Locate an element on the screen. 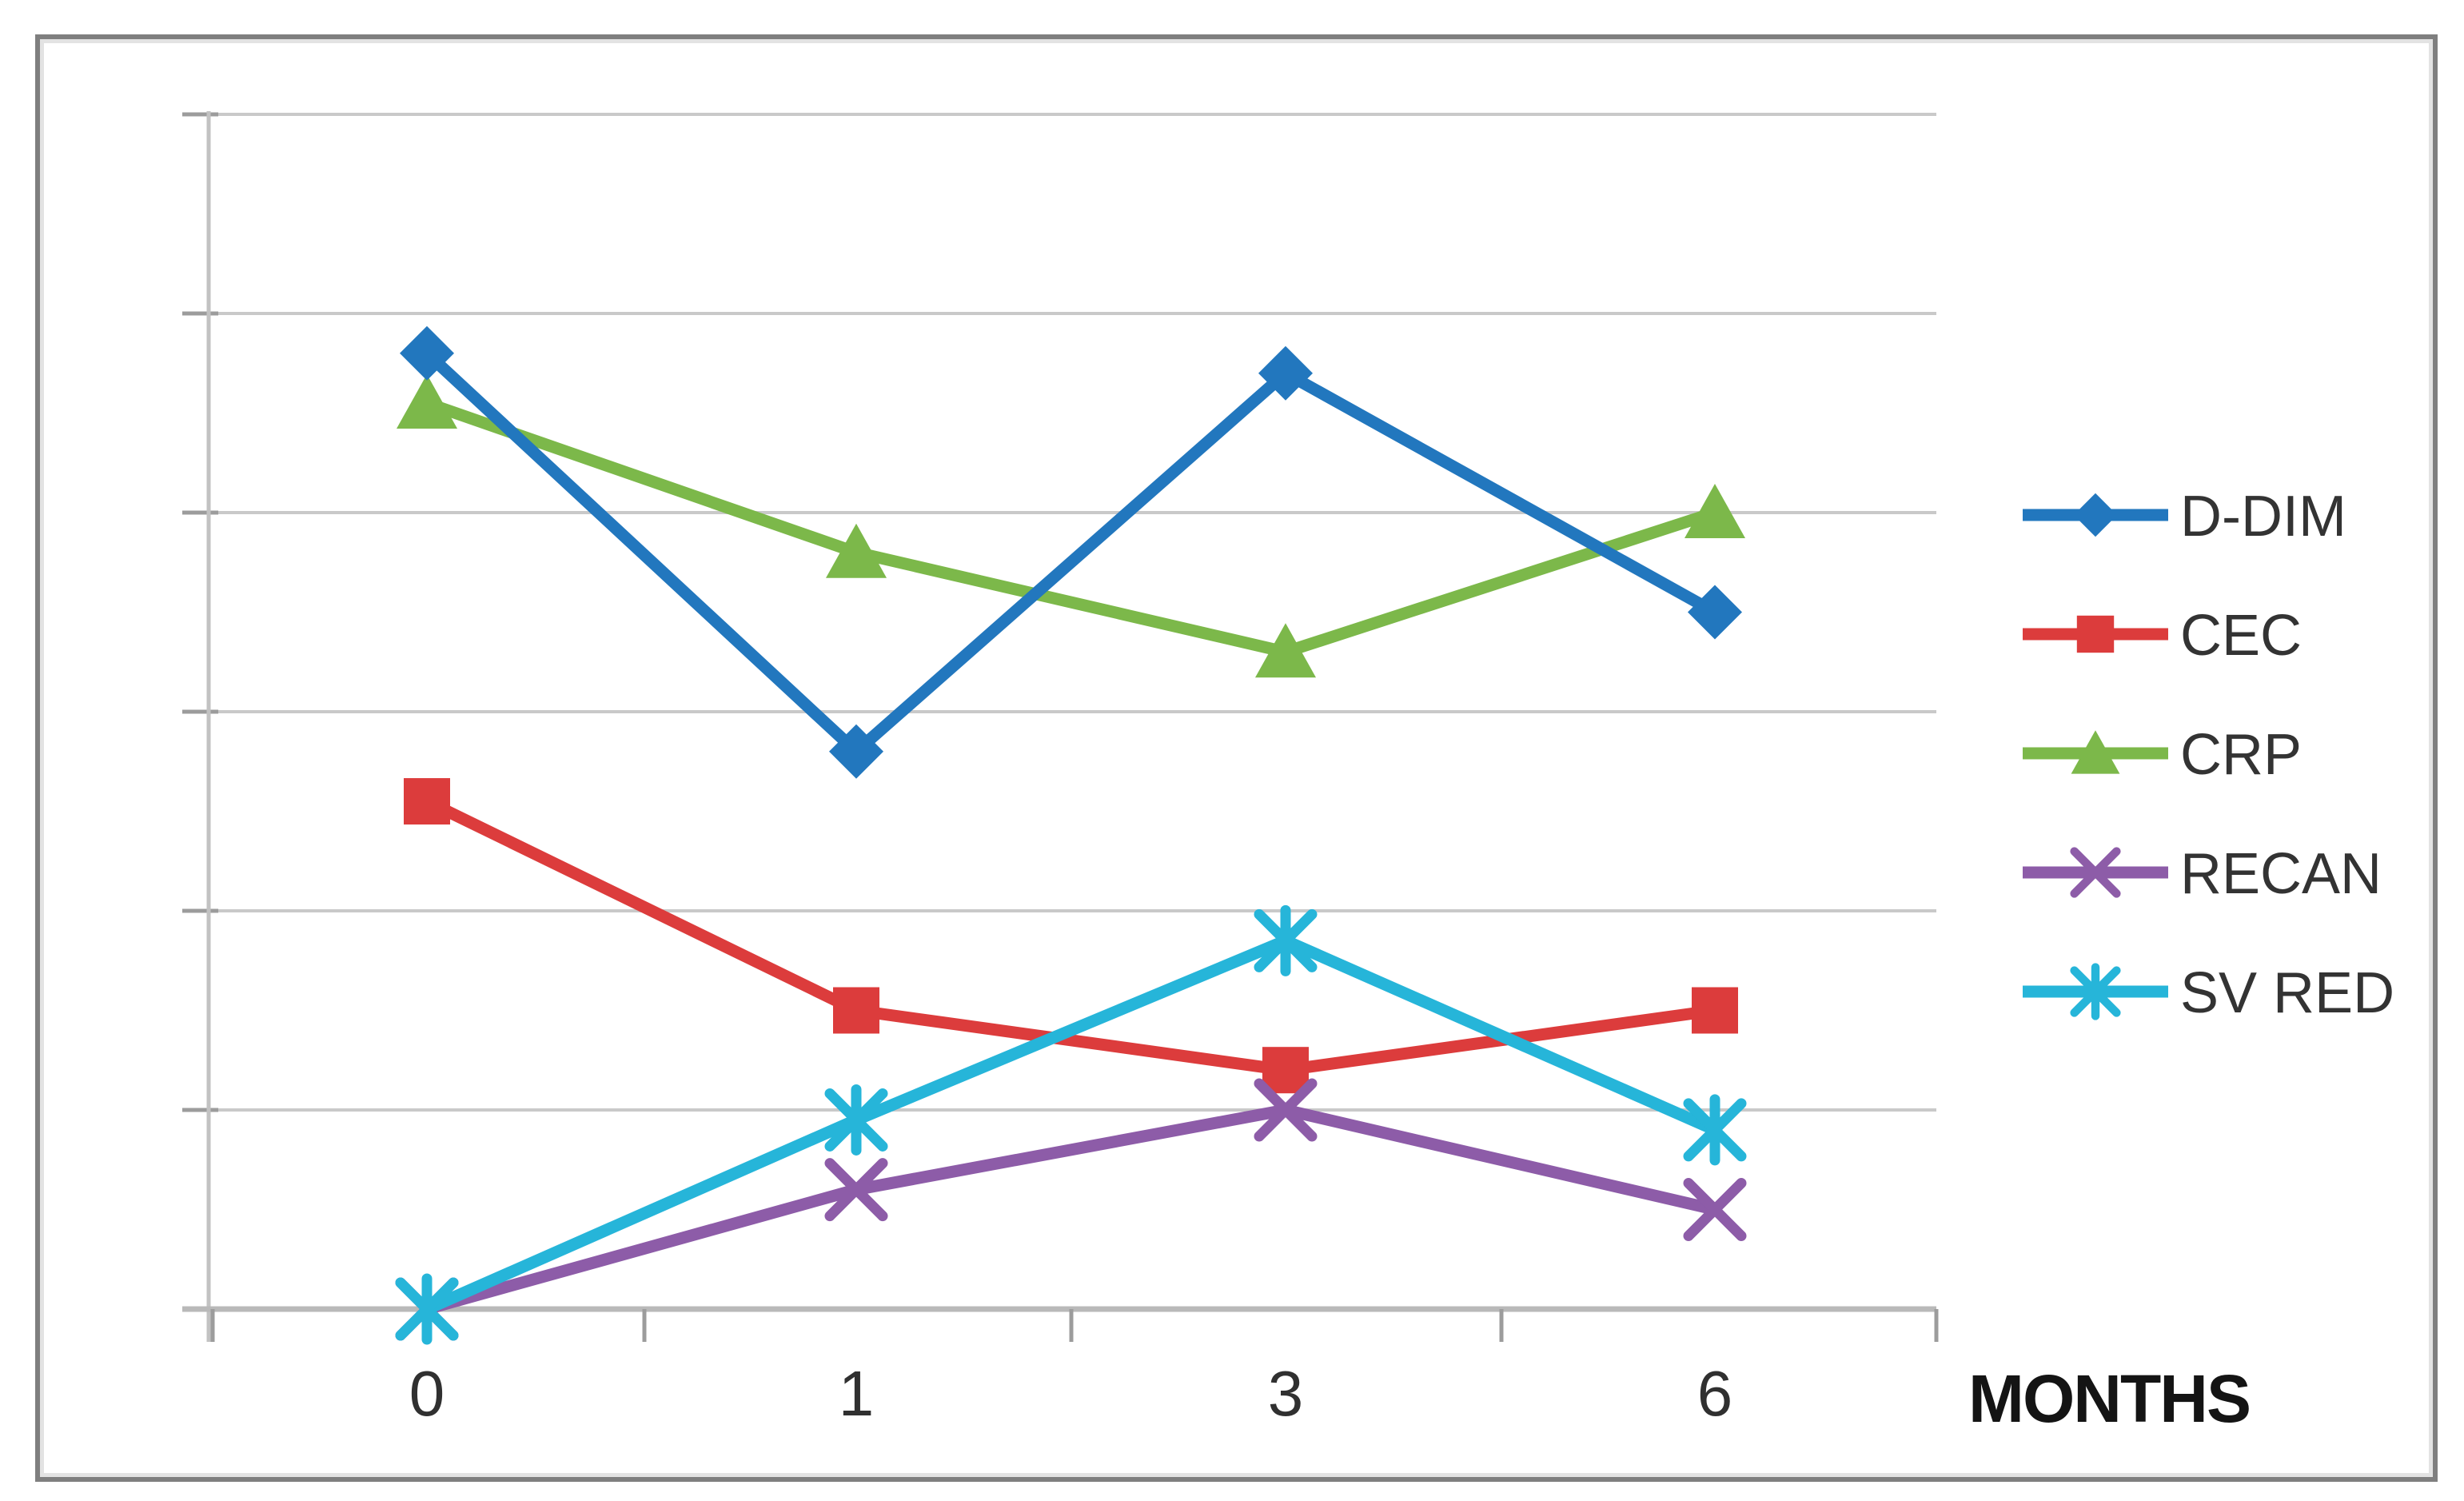 This screenshot has width=2464, height=1501. legend-x-icon is located at coordinates (2095, 873).